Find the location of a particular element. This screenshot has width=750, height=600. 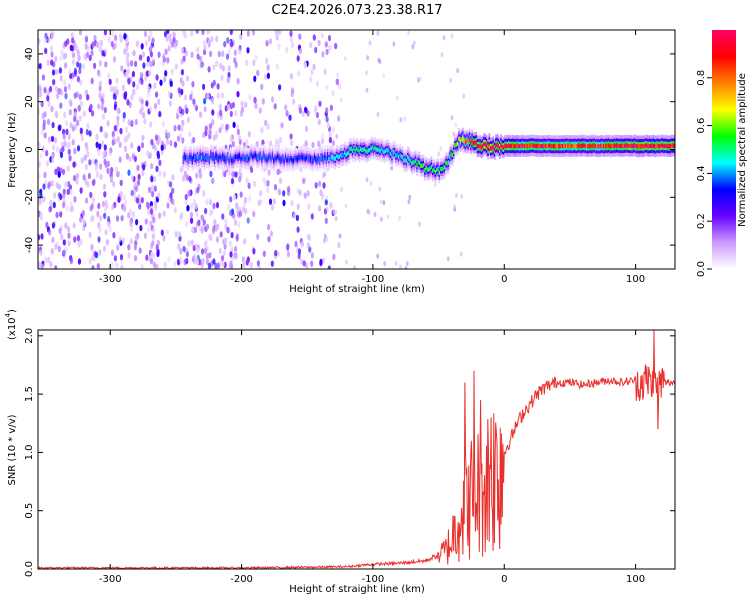

colorbar-tick-label: 0.0 is located at coordinates (701, 269).